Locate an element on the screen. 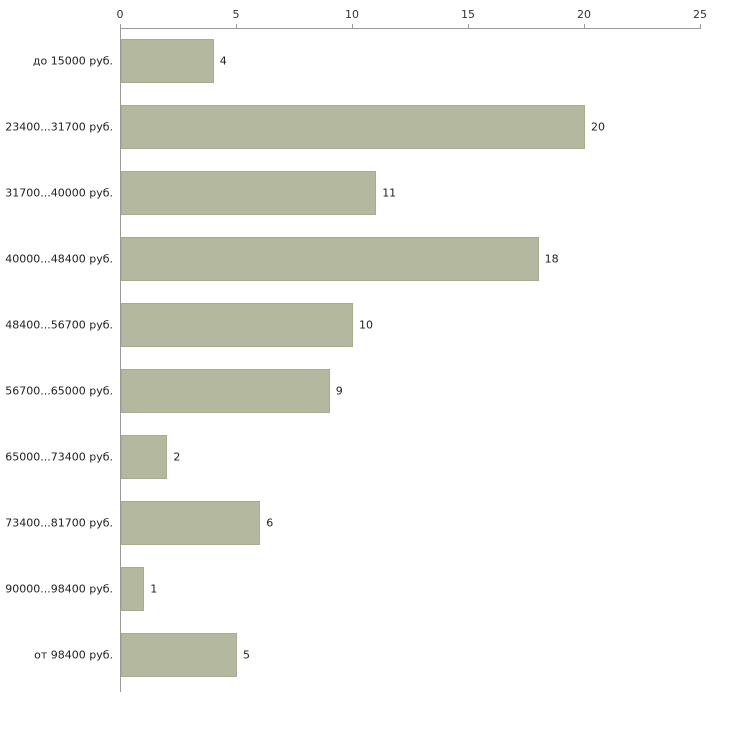 Image resolution: width=730 pixels, height=730 pixels. chart-row: 65000...73400 руб. 2 is located at coordinates (352, 457).